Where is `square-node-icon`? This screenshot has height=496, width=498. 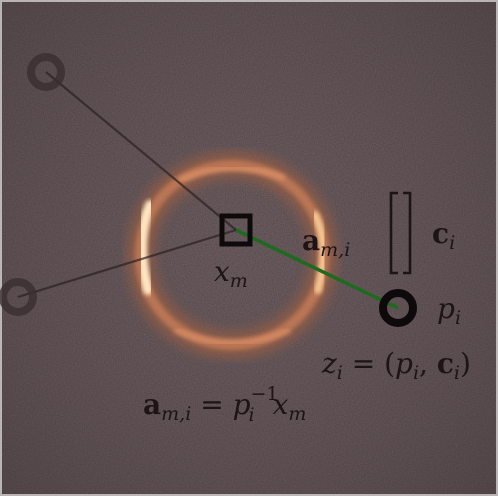 square-node-icon is located at coordinates (236, 230).